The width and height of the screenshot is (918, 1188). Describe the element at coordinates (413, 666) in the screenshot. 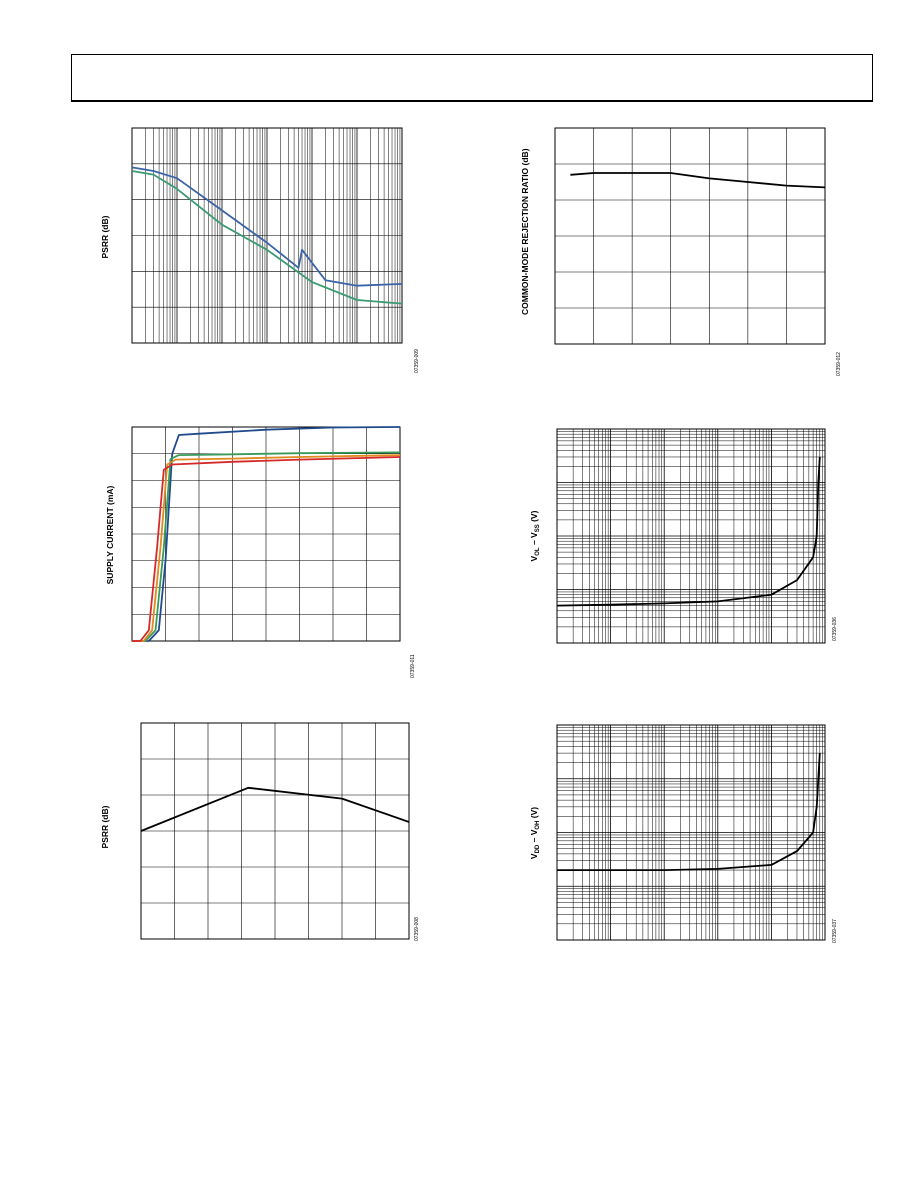

I see `figure-number: 07359-011` at that location.